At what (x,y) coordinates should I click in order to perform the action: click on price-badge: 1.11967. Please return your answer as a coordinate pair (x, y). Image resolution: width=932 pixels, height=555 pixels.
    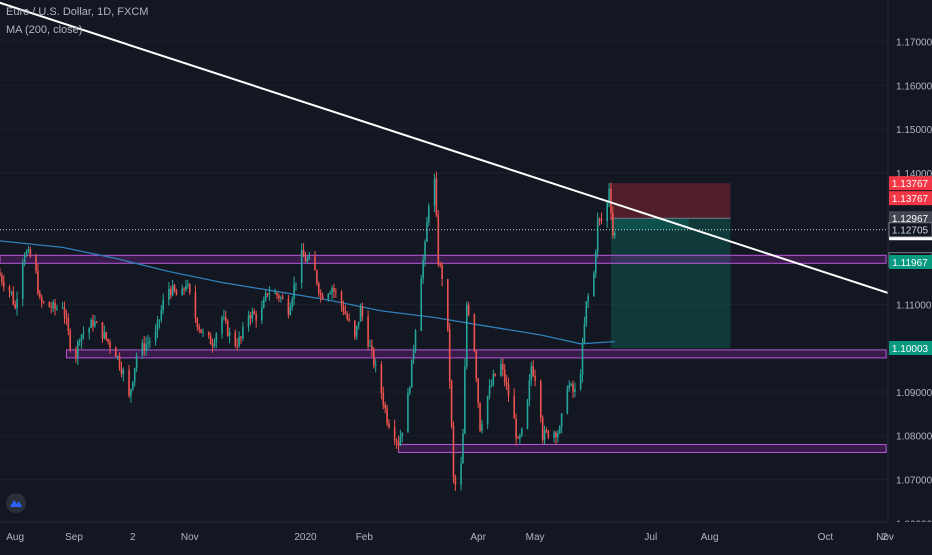
    Looking at the image, I should click on (910, 262).